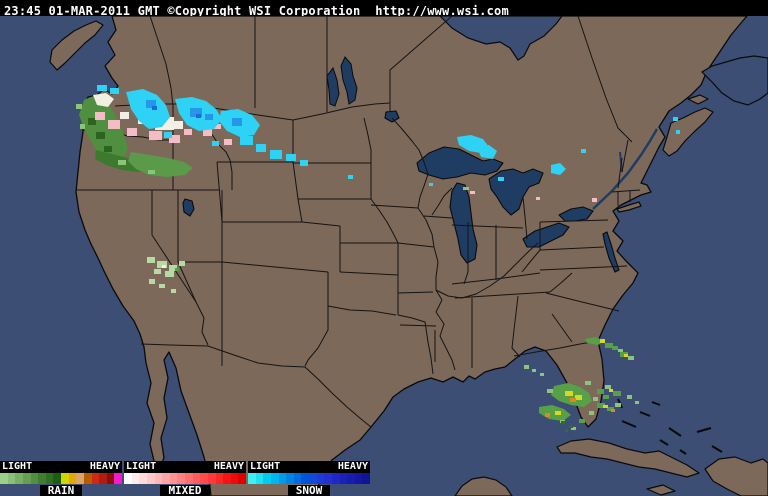 Image resolution: width=768 pixels, height=496 pixels. I want to click on snow-light-label: LIGHT, so click(265, 466).